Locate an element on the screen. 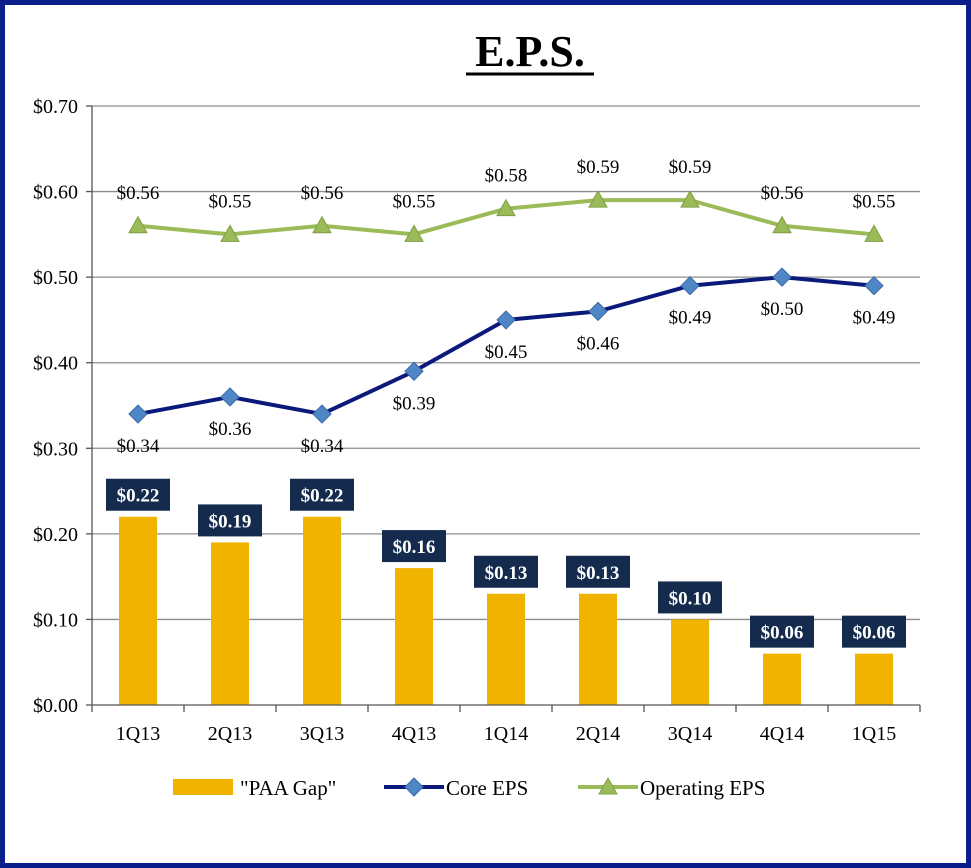  core-eps-data-label: $0.45 is located at coordinates (506, 352).